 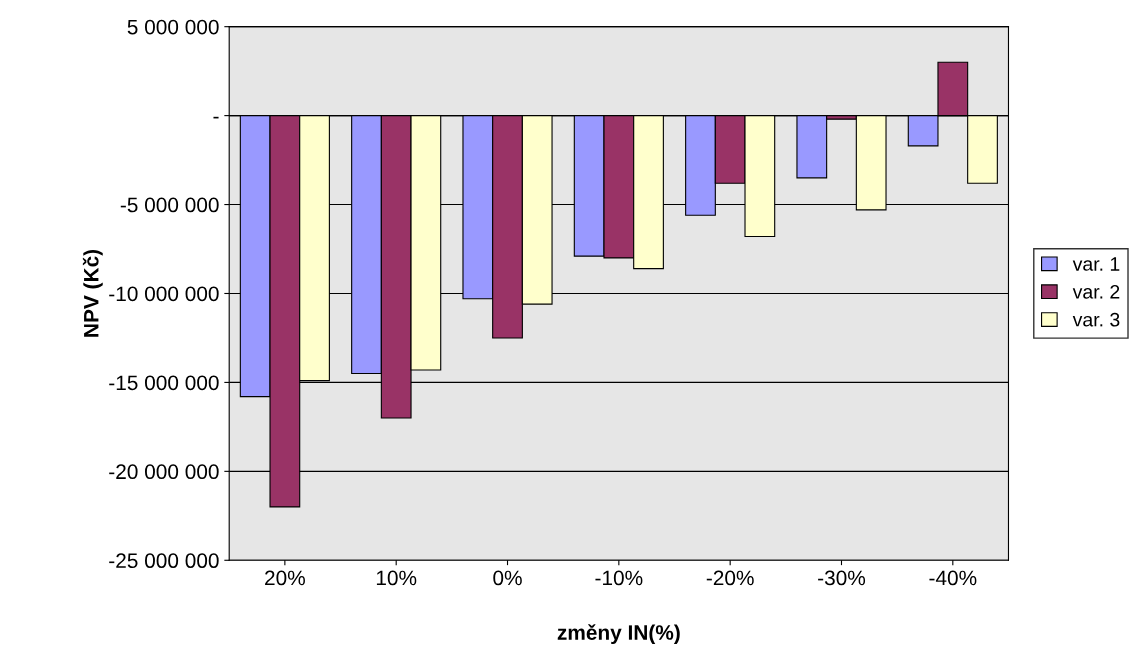 I want to click on y-tick-label: -5 000 000, so click(x=169, y=205).